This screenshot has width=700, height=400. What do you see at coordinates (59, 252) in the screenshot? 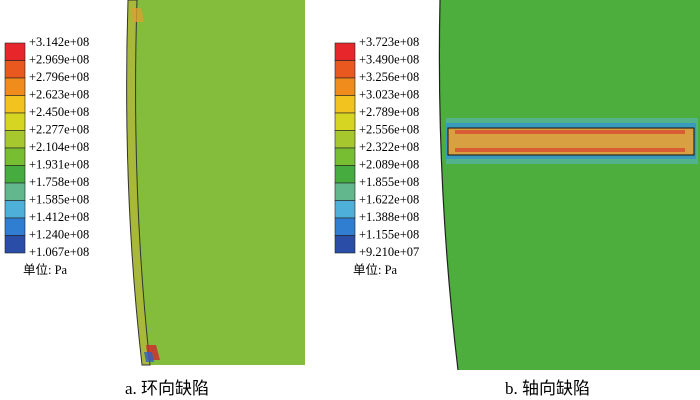
I see `legend-label: +1.067e+08` at bounding box center [59, 252].